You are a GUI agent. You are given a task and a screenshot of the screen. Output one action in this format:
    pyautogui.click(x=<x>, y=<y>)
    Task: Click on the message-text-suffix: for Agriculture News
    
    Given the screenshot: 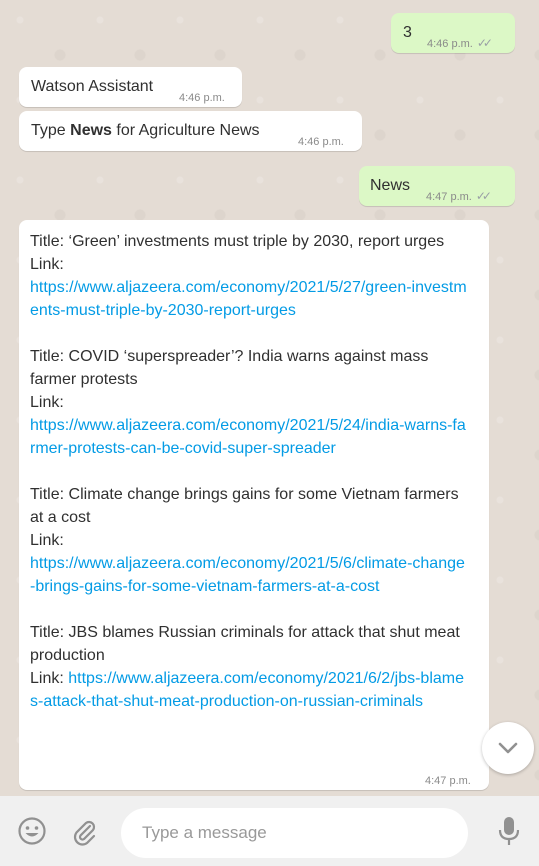 What is the action you would take?
    pyautogui.click(x=185, y=130)
    